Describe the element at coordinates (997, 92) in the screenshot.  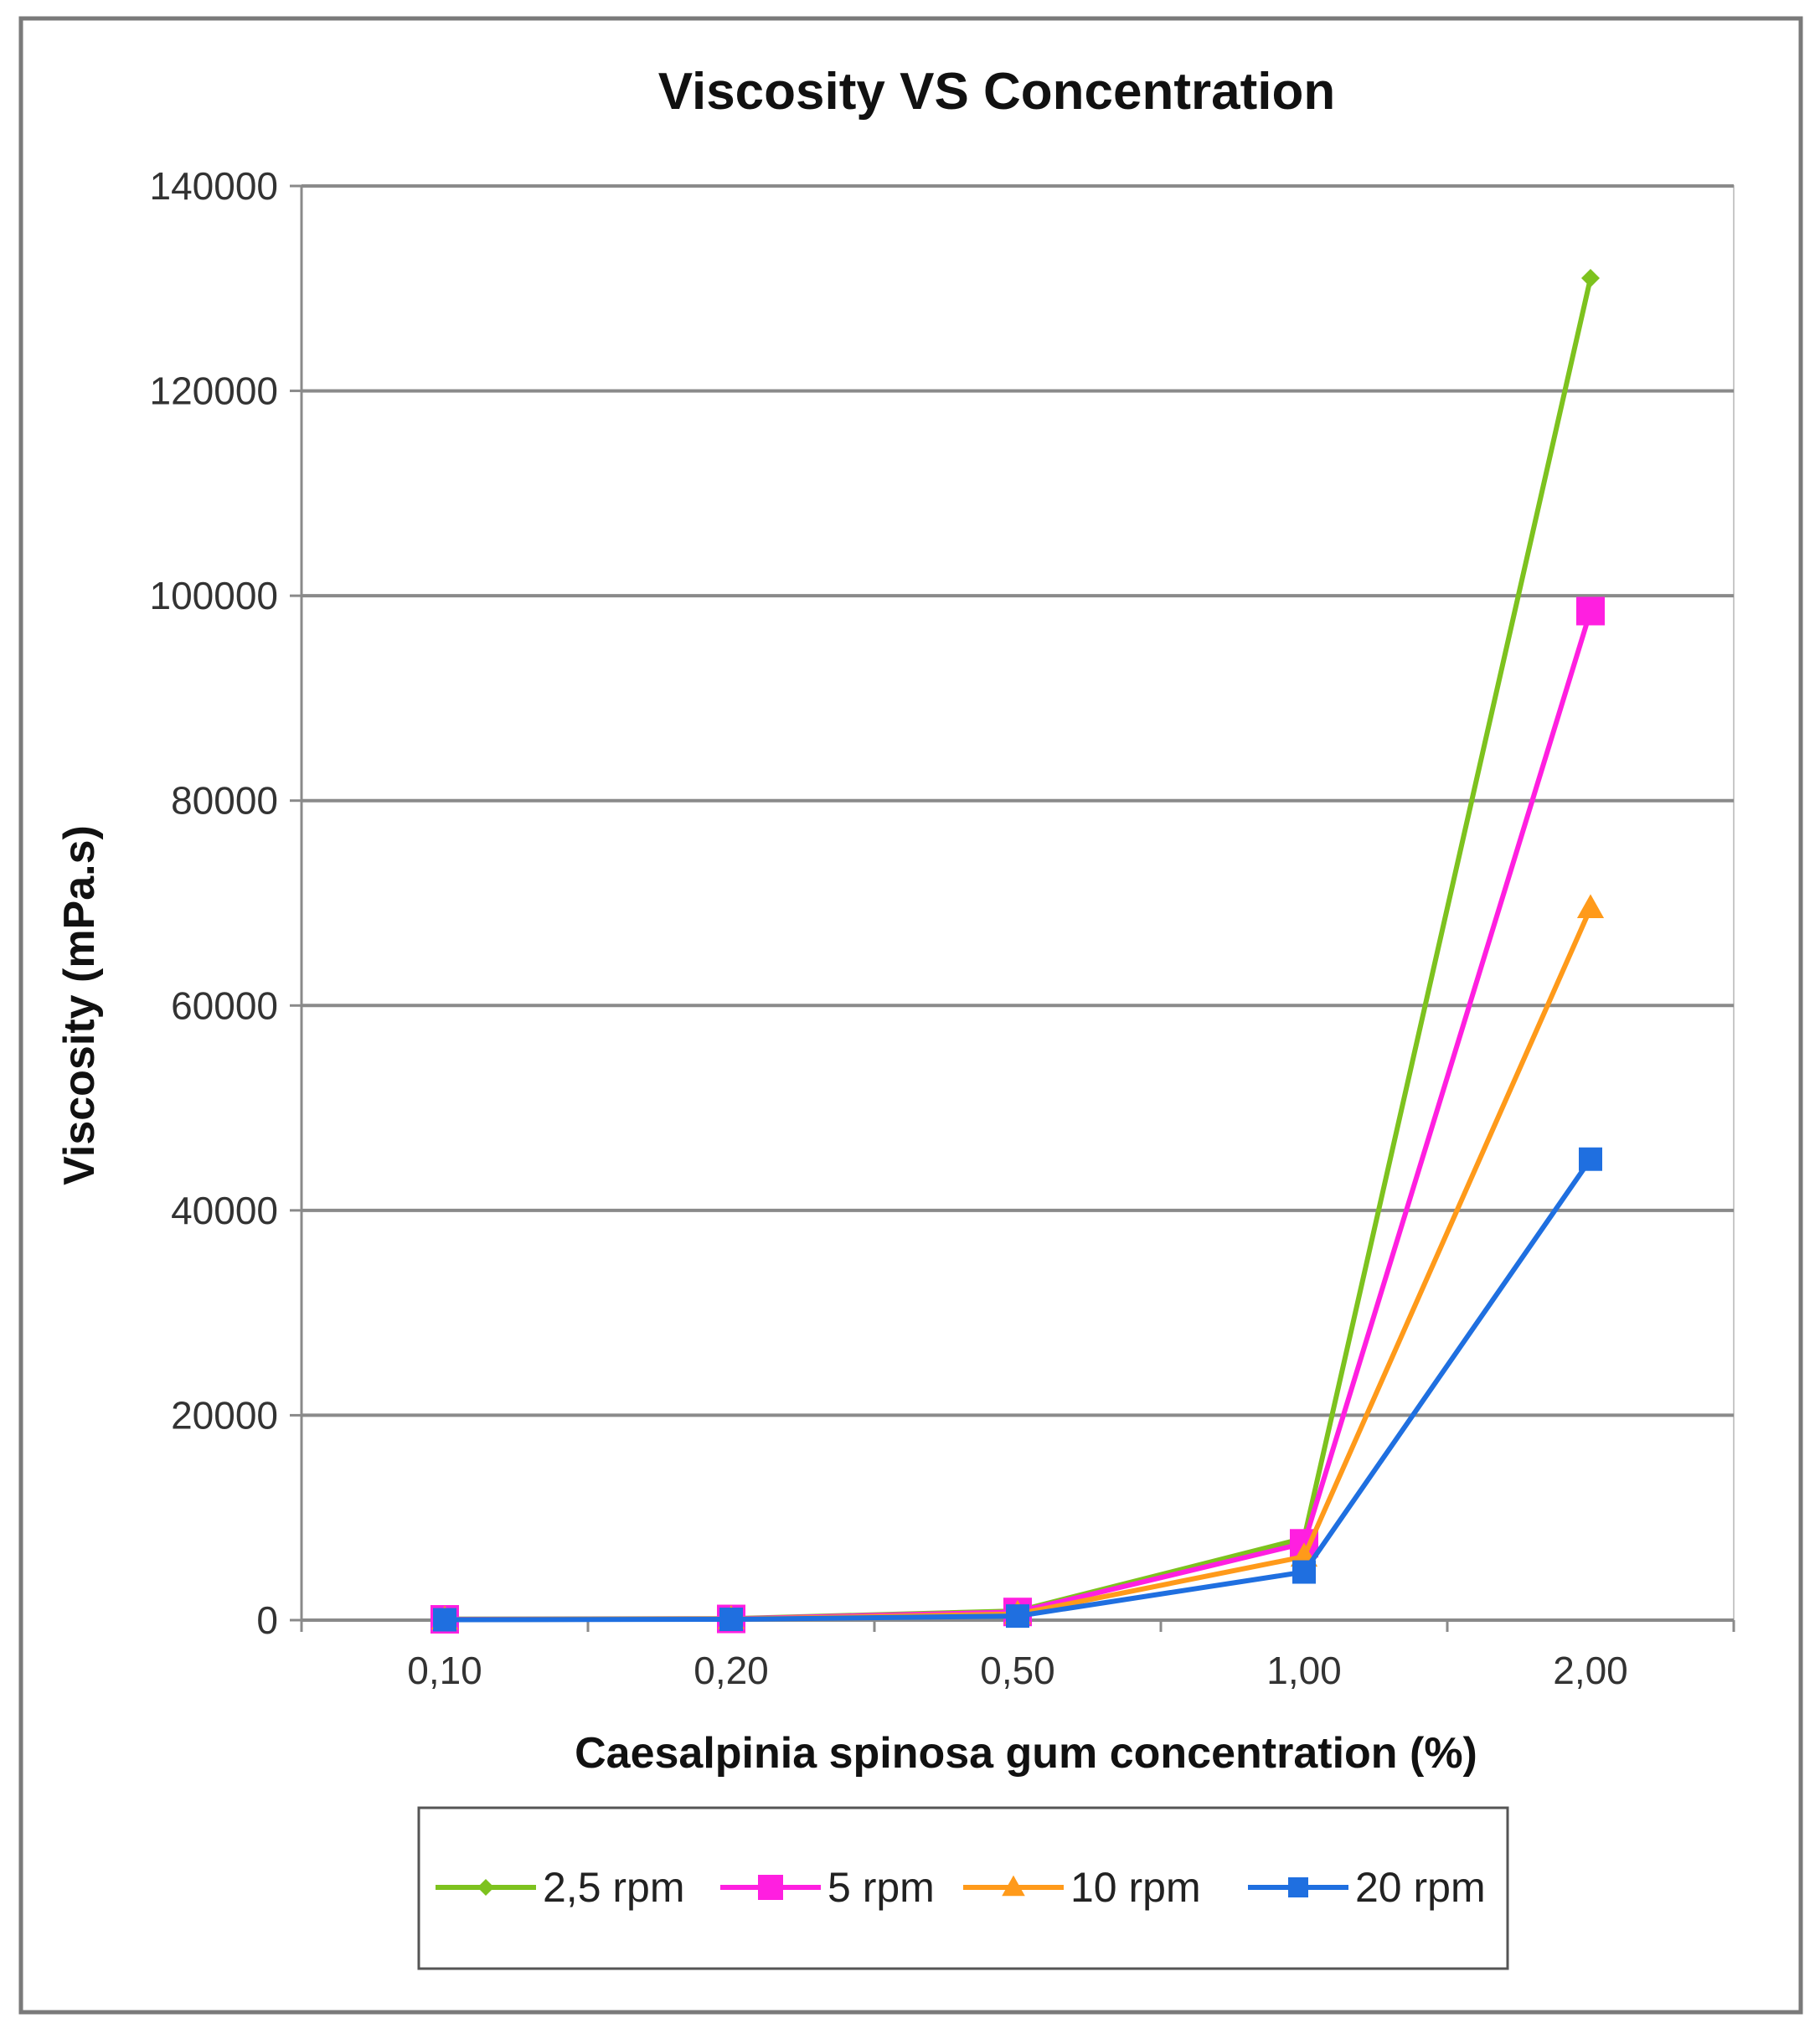
I see `chart-title: Viscosity VS Concentration` at that location.